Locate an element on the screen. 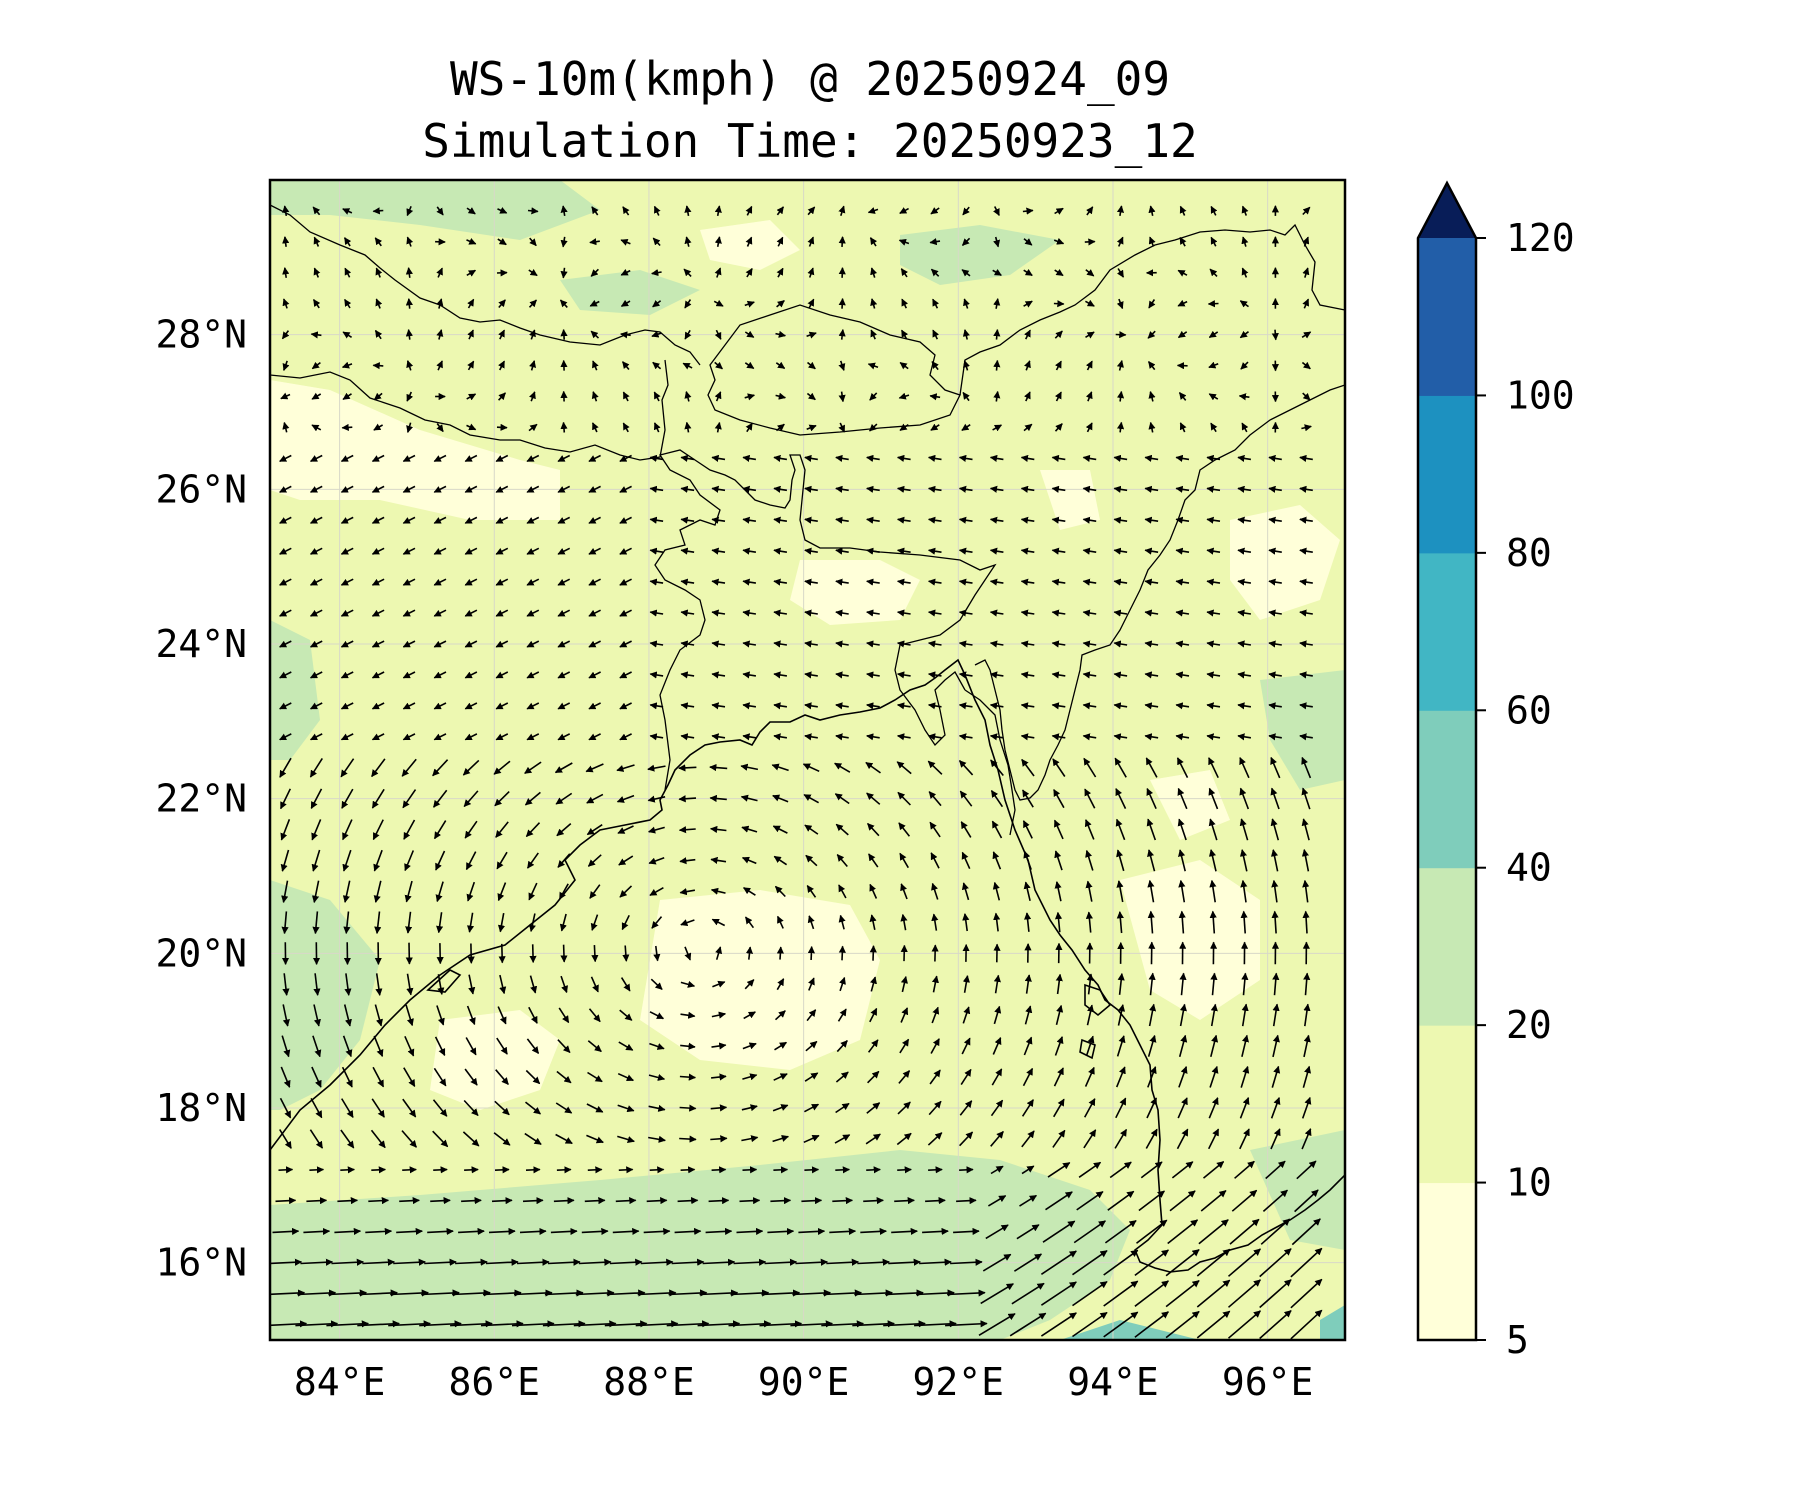  border-bangladesh is located at coordinates (825, 620).